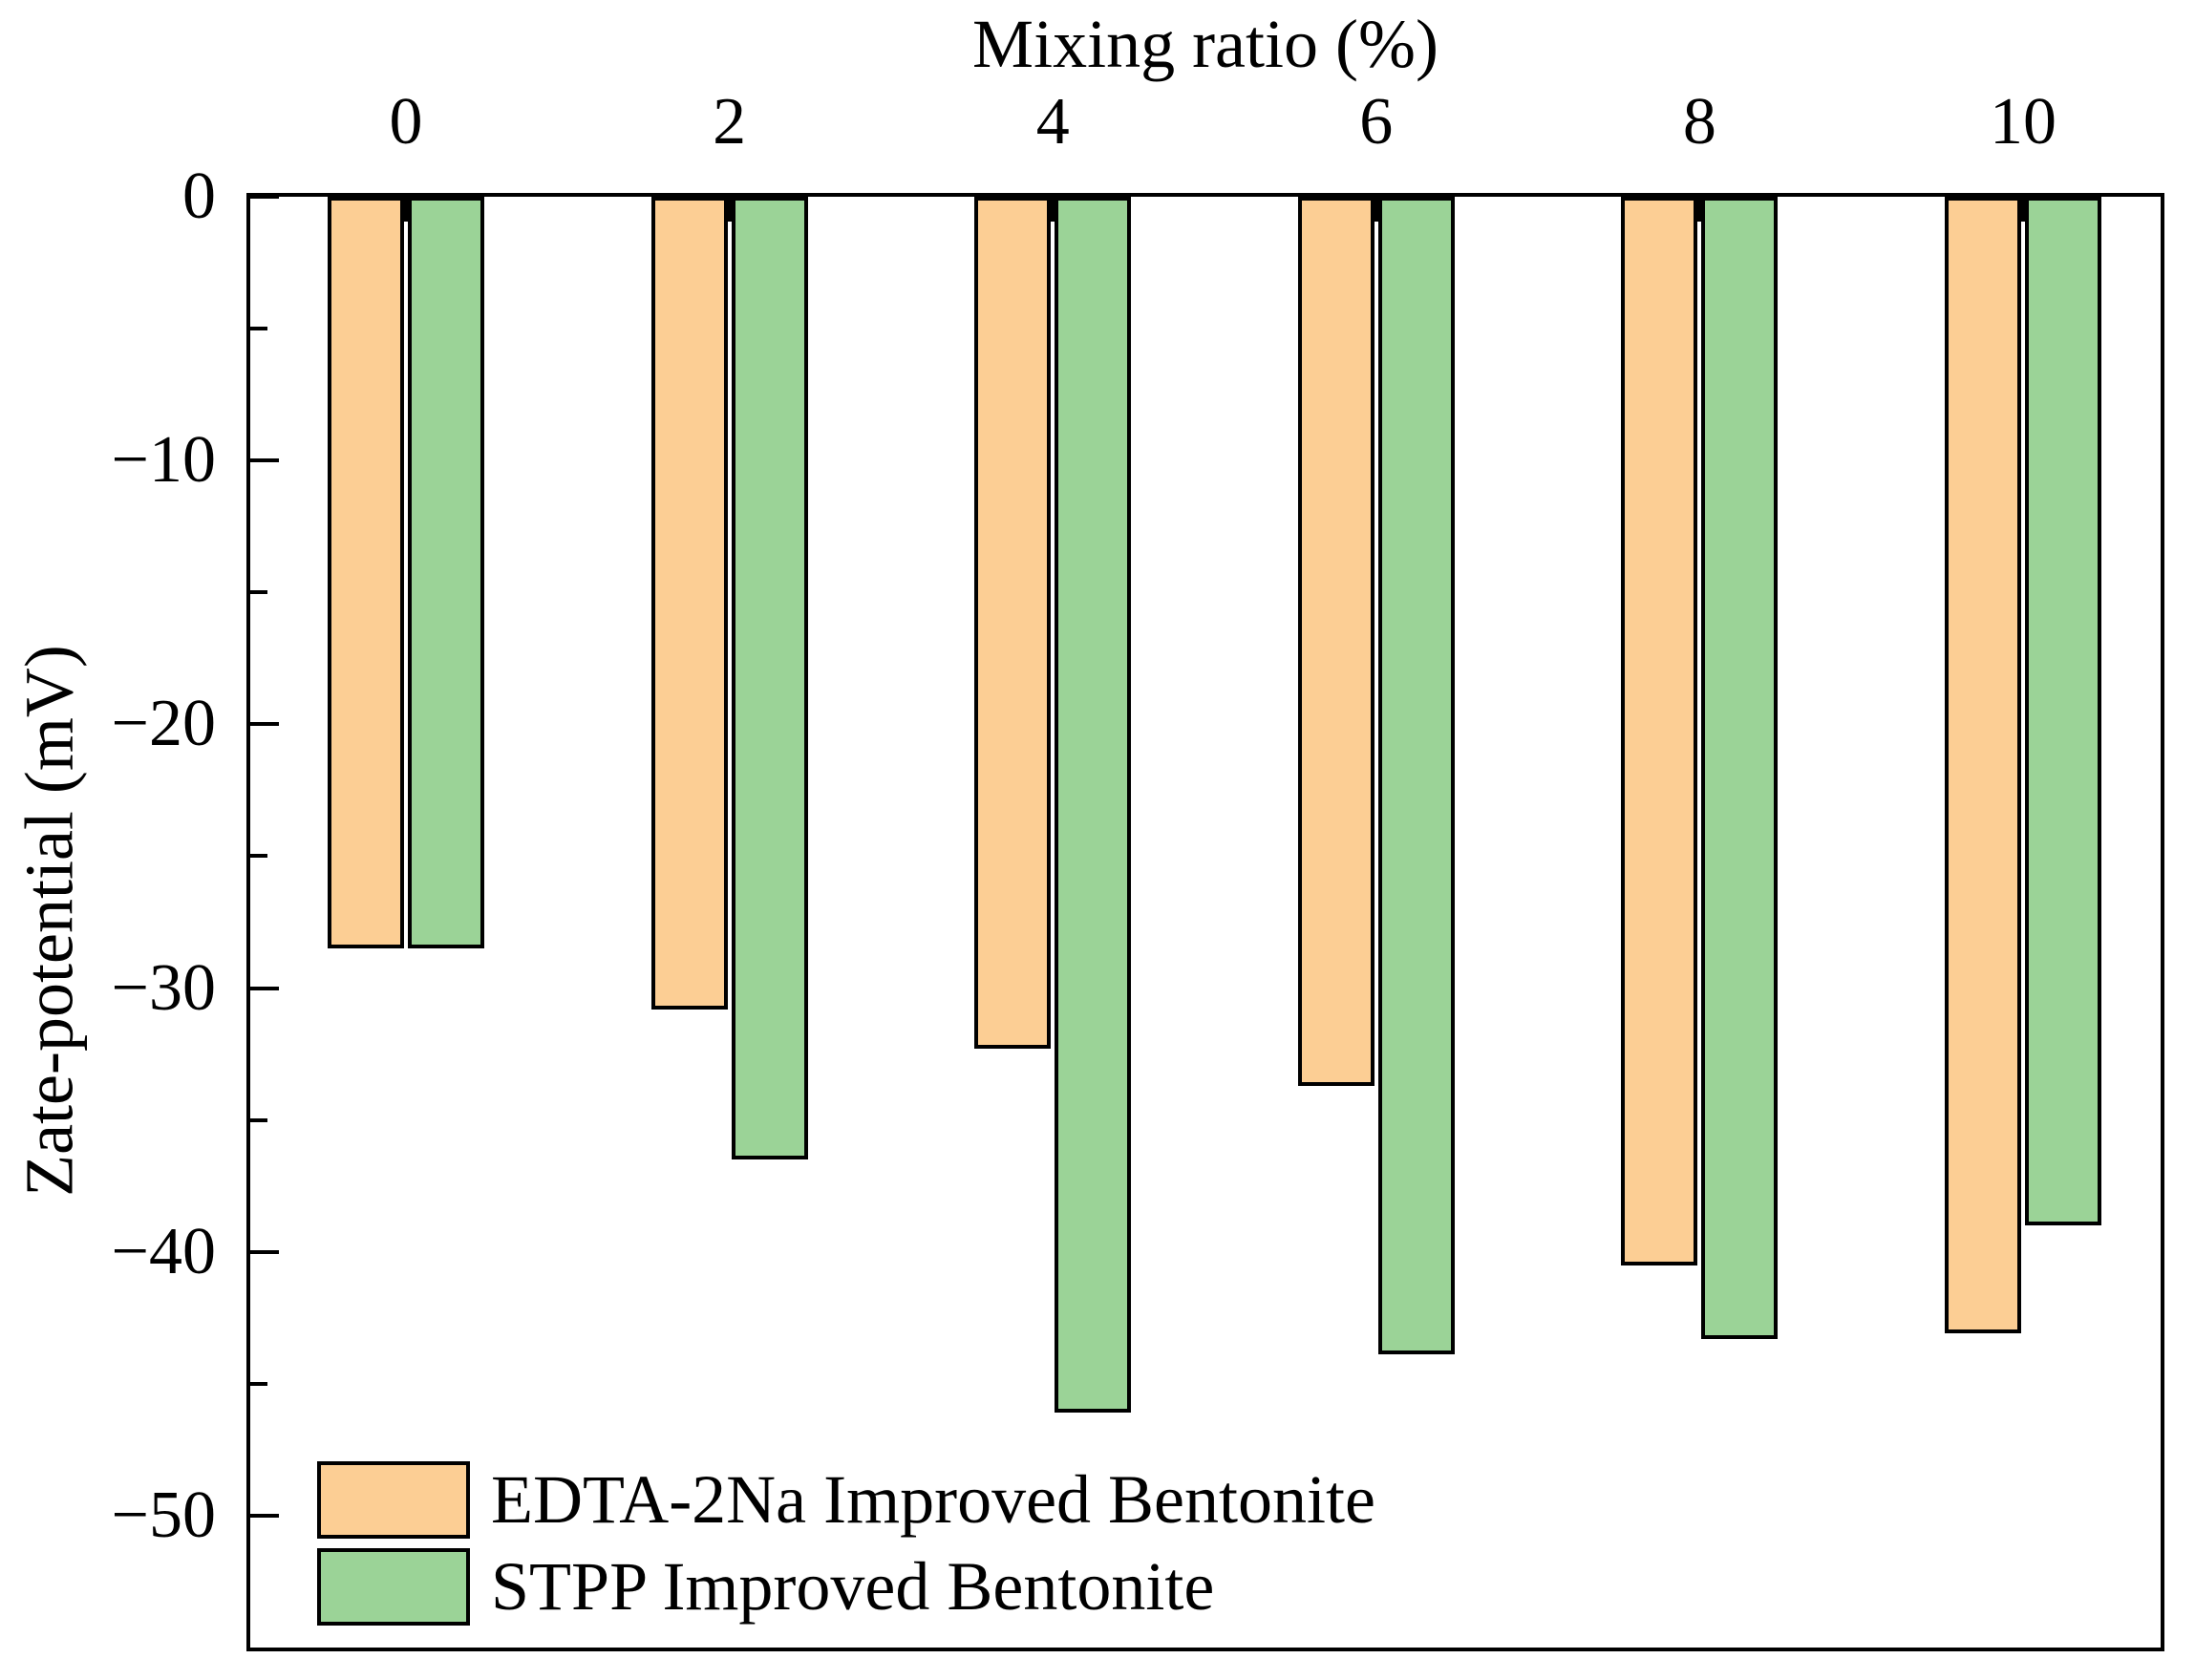 This screenshot has width=2195, height=1680. Describe the element at coordinates (163, 1251) in the screenshot. I see `y-tick-label--40: −40` at that location.